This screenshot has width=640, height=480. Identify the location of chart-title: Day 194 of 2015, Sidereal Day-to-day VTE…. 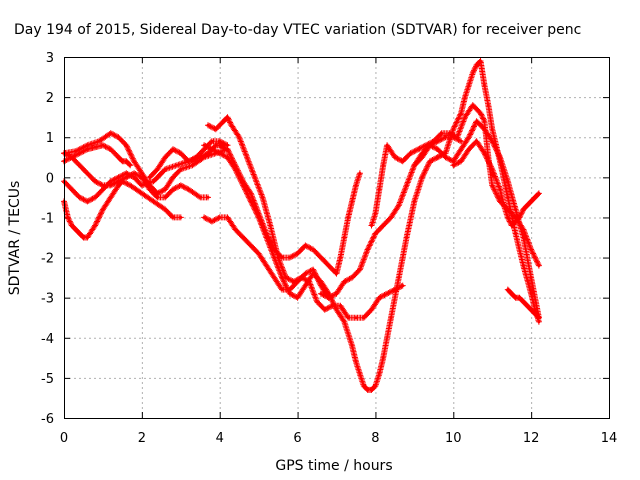
(297, 30).